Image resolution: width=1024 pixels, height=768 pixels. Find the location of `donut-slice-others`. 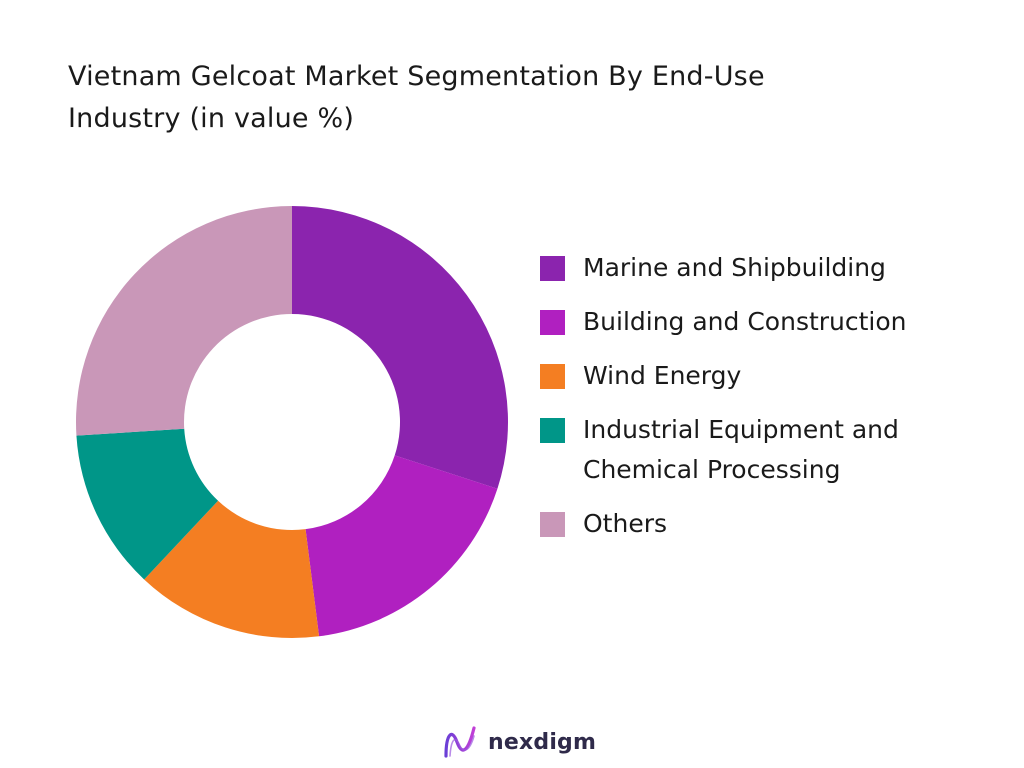

donut-slice-others is located at coordinates (183, 321).